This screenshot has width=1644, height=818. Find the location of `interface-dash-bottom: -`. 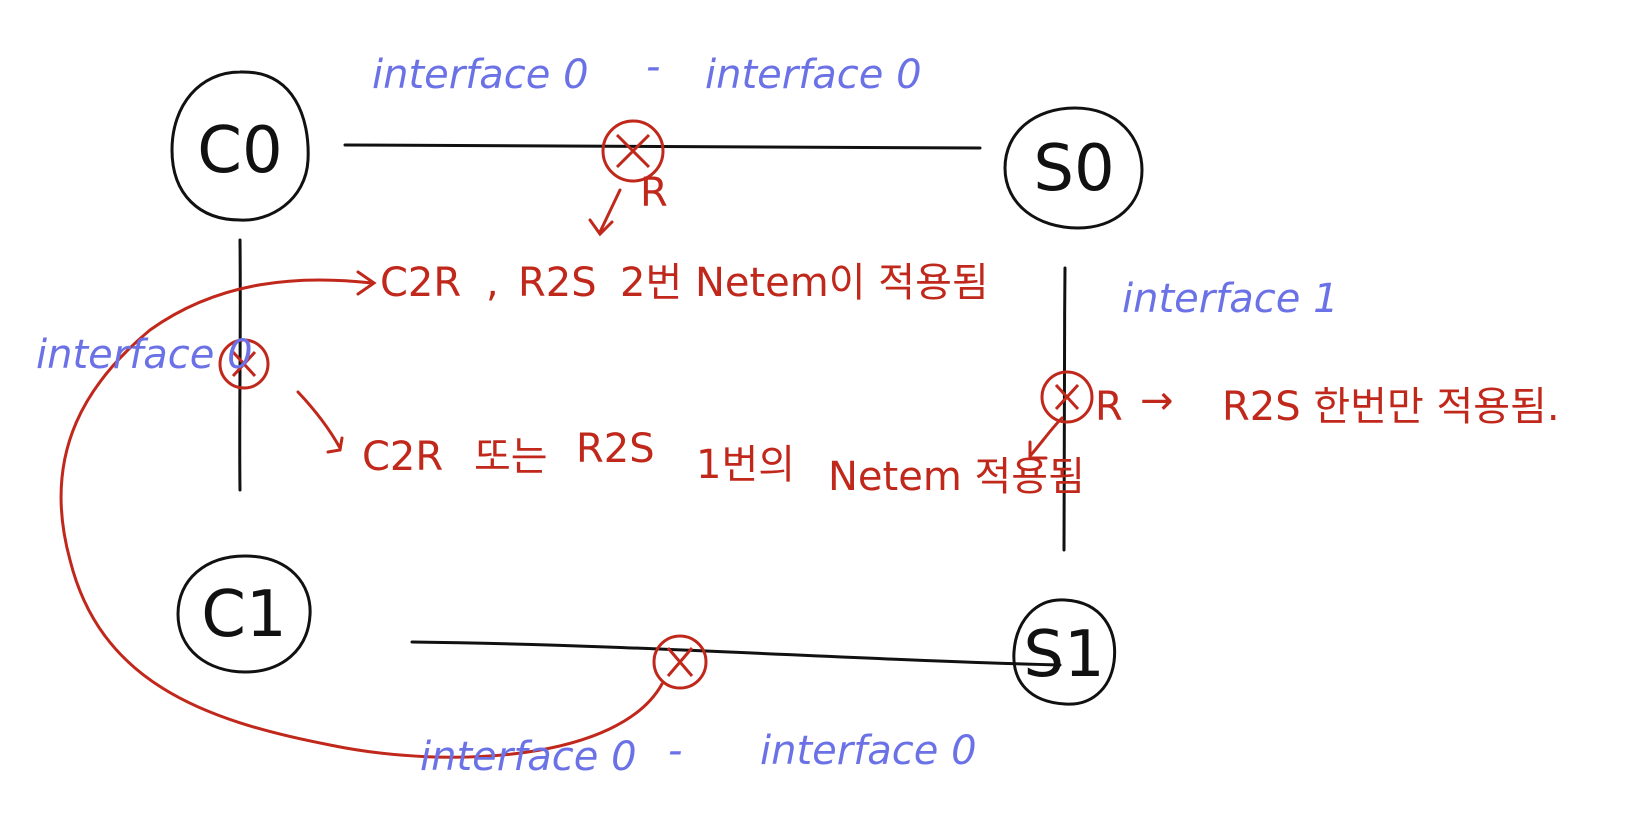

interface-dash-bottom: - is located at coordinates (675, 751).